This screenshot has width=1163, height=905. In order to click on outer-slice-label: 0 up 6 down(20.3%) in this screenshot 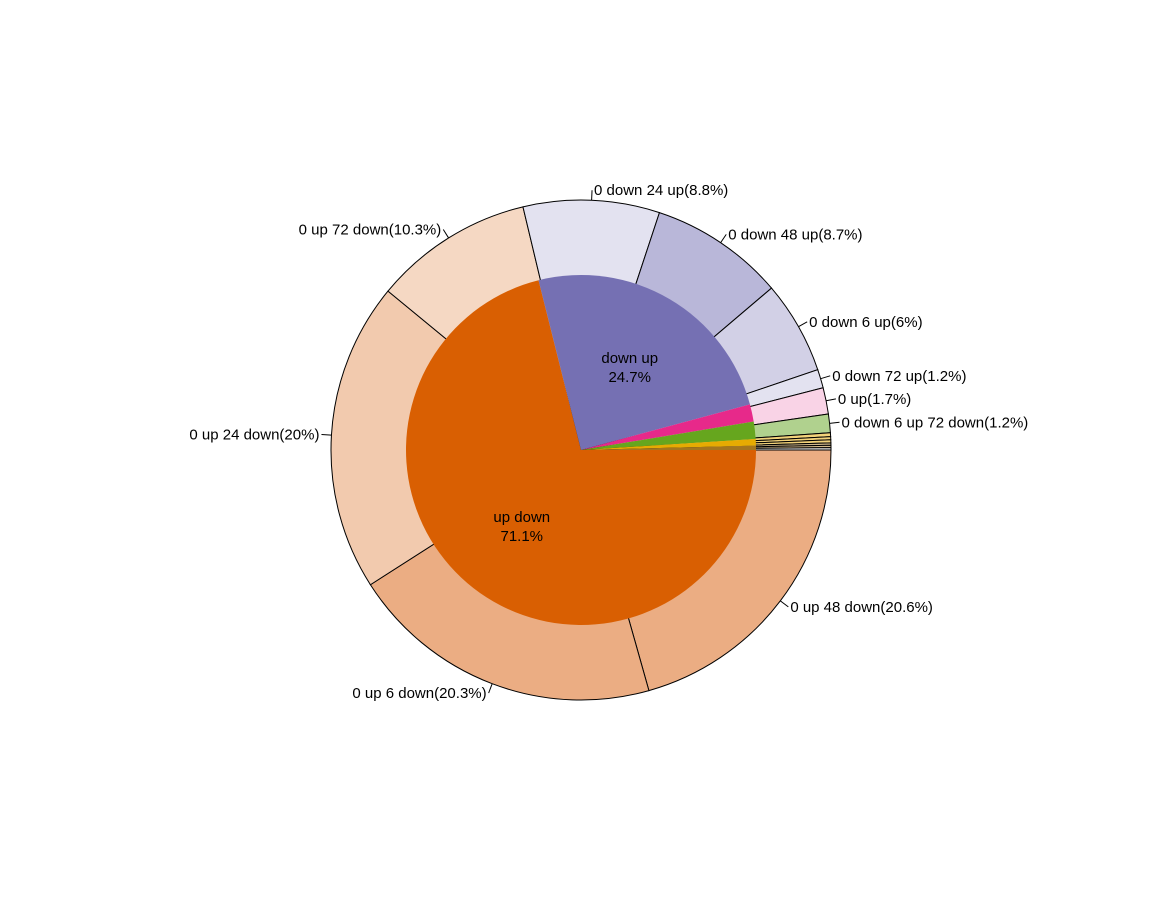, I will do `click(419, 693)`.